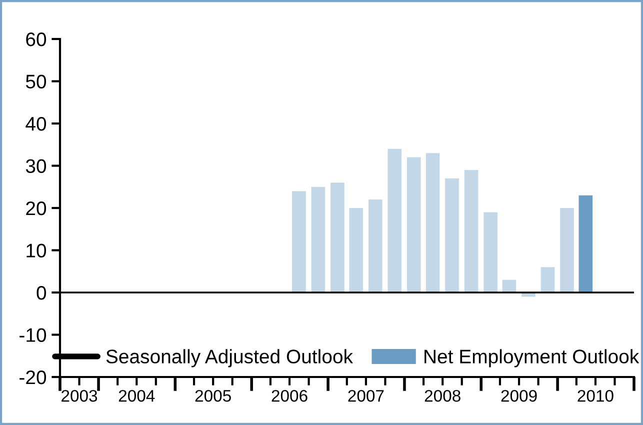 This screenshot has width=643, height=425. I want to click on x-tick-label: 2010, so click(596, 396).